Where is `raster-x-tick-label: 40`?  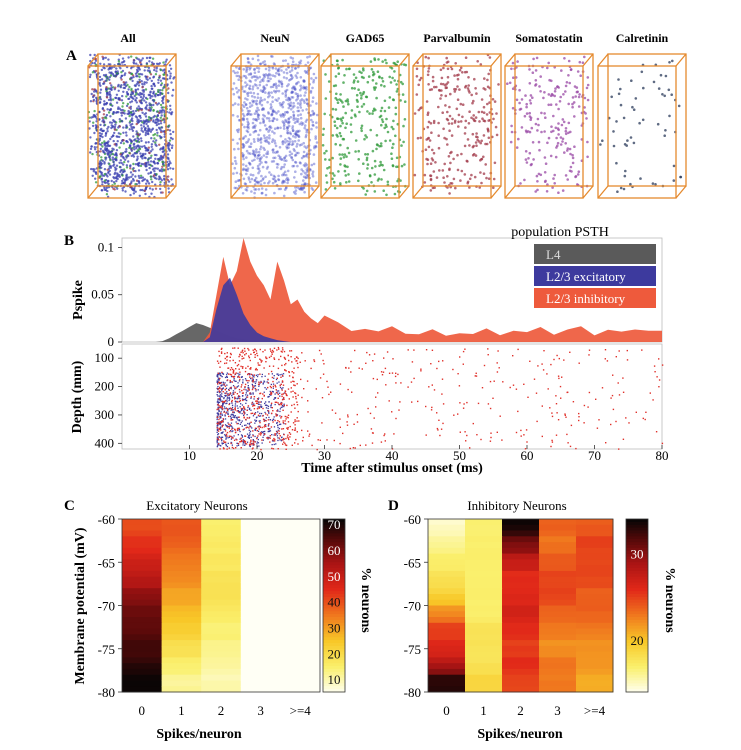
raster-x-tick-label: 40 is located at coordinates (392, 455).